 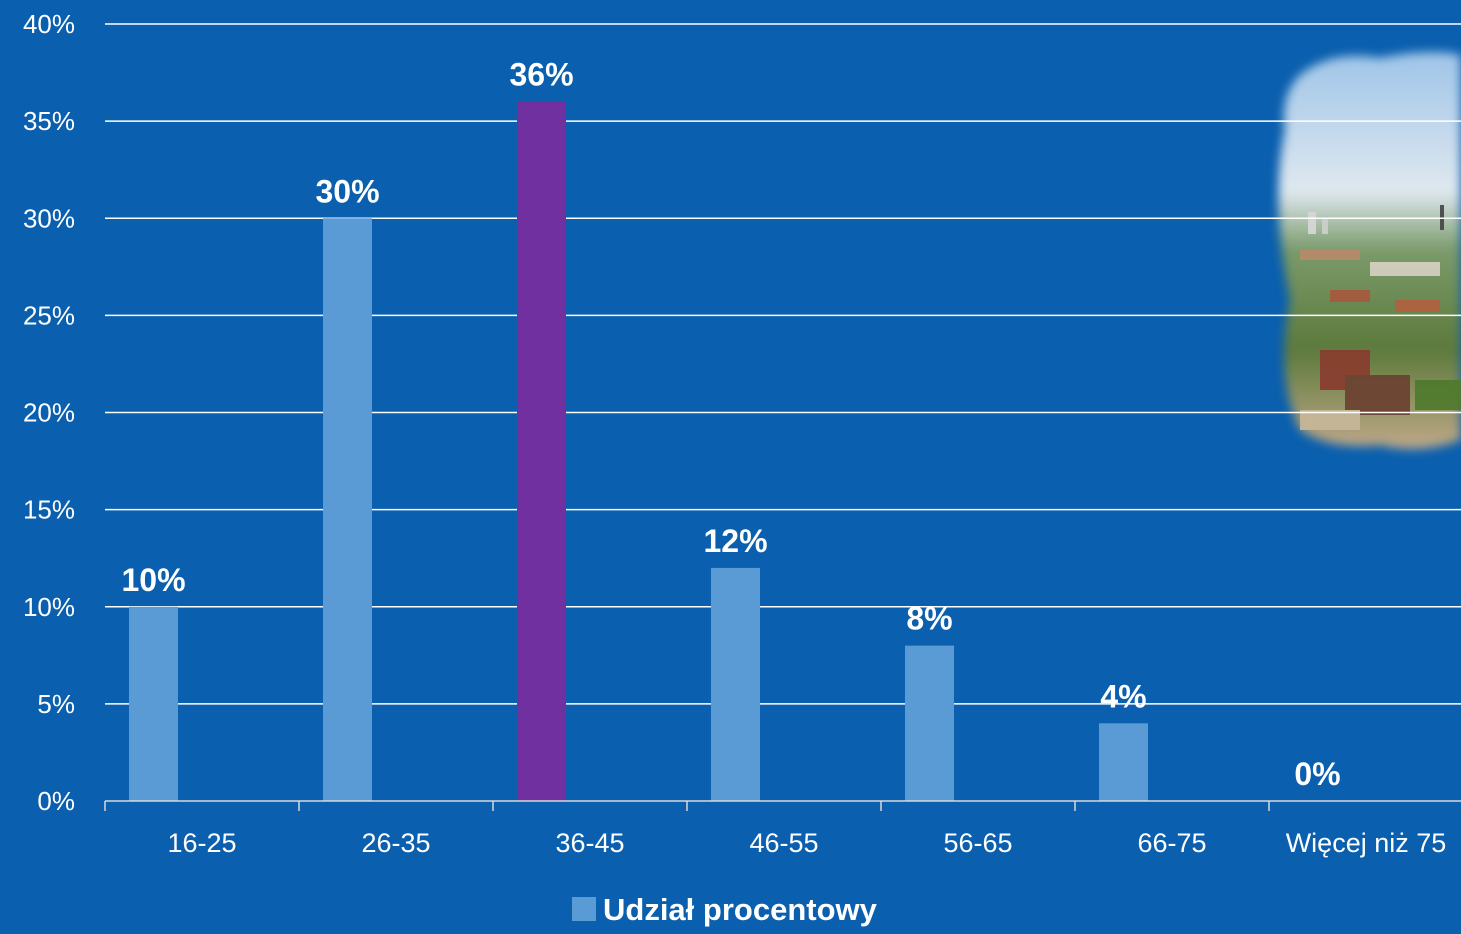 I want to click on y-tick-label: 20%, so click(x=49, y=413).